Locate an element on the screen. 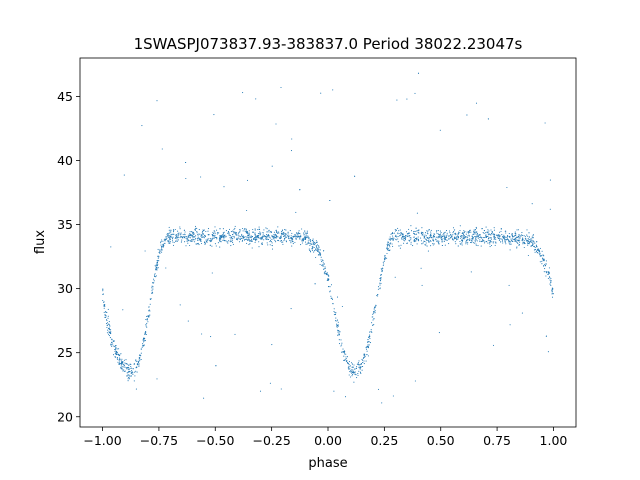 The height and width of the screenshot is (480, 640). y-tick-label: 35 is located at coordinates (65, 224).